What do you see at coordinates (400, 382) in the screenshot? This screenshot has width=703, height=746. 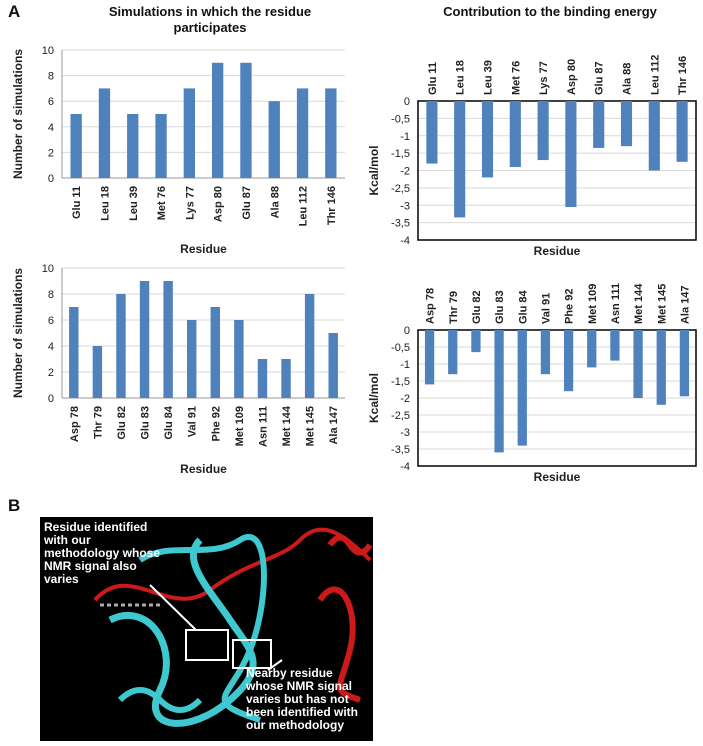 I see `y-tick-label: -1,5` at bounding box center [400, 382].